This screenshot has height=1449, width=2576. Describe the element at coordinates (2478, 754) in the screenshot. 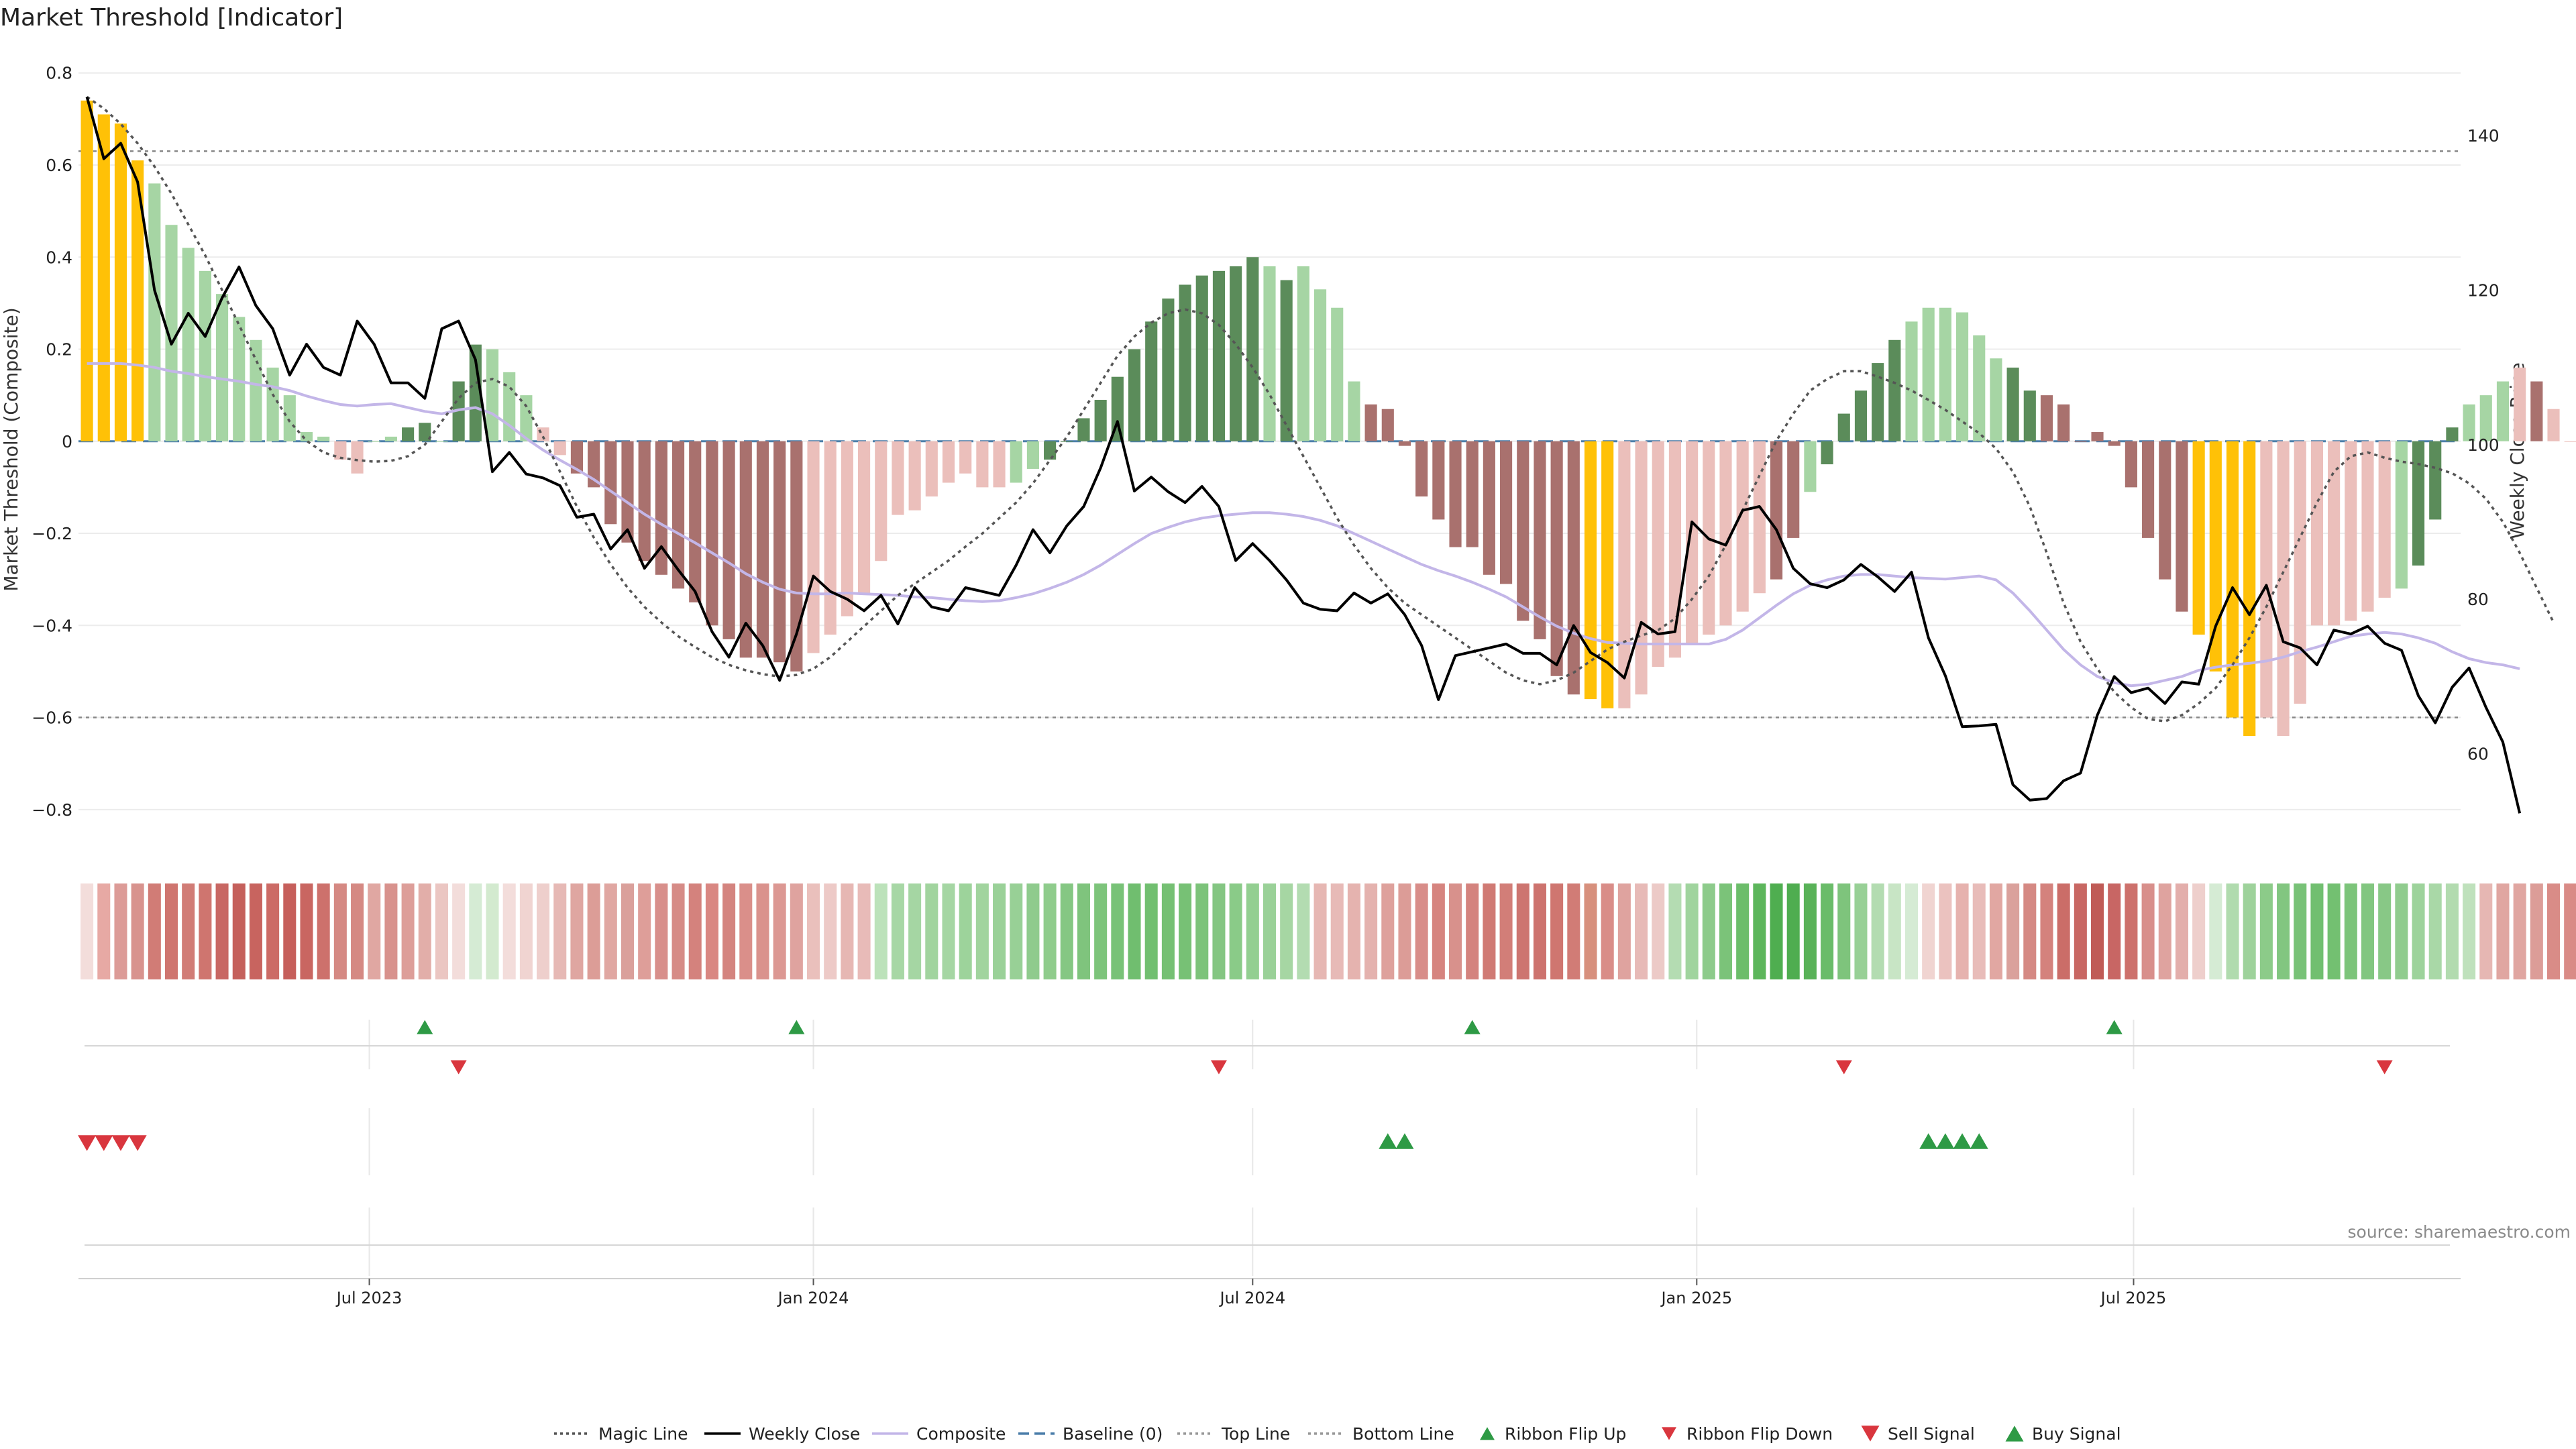

I see `y2-tick-label: 60` at that location.